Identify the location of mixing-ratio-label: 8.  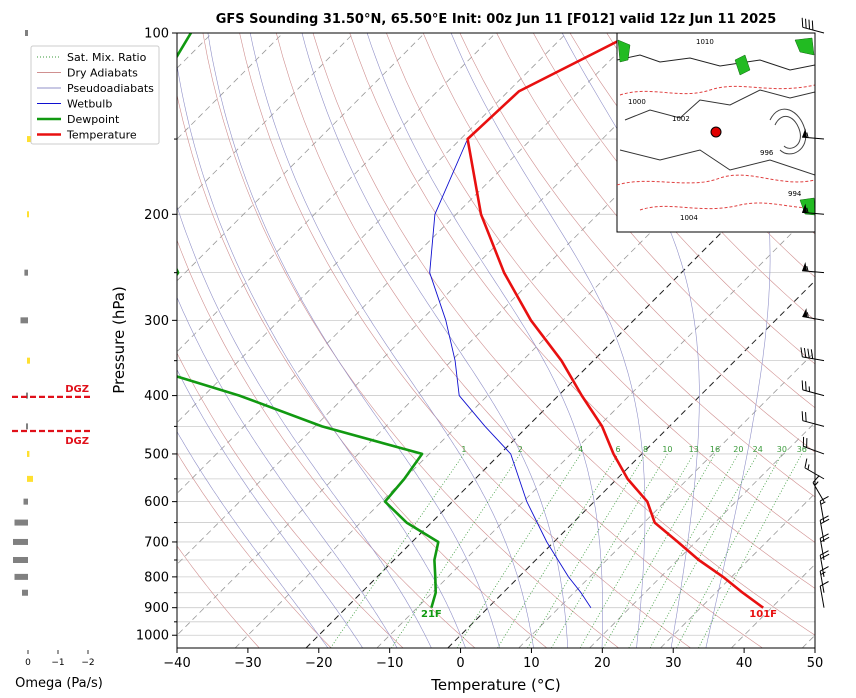
(645, 449).